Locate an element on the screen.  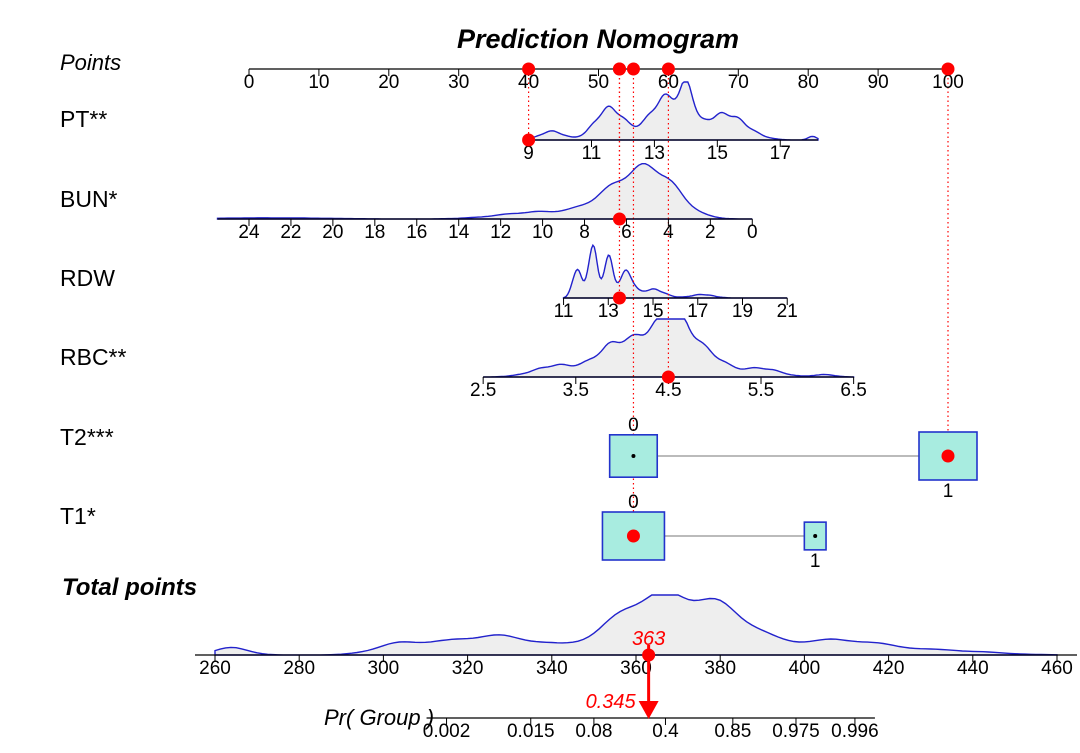
variable-axis-tick-label: 16 is located at coordinates (416, 232).